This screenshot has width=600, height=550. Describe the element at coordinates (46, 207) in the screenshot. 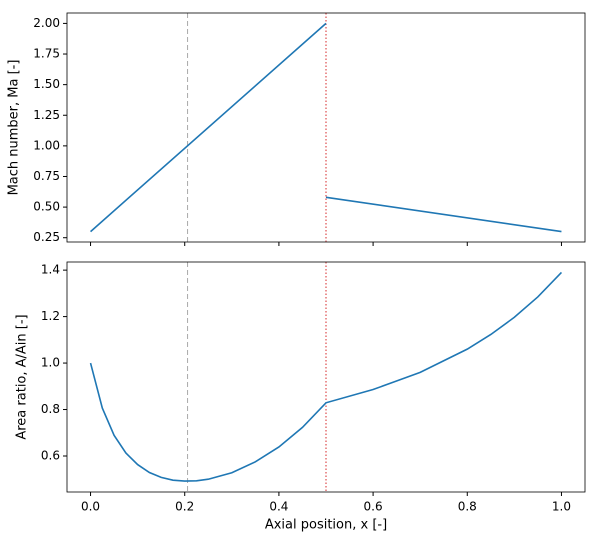

I see `y-tick-label: 0.50` at that location.